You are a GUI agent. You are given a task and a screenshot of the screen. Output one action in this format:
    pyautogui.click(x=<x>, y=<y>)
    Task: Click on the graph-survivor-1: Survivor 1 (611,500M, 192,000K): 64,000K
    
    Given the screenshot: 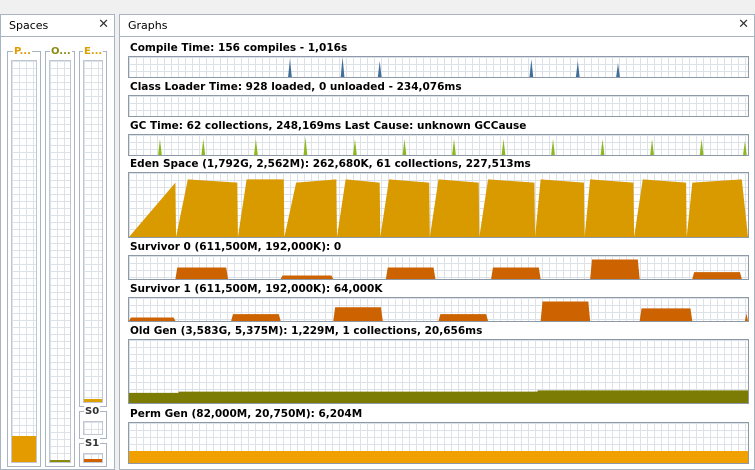 What is the action you would take?
    pyautogui.click(x=437, y=303)
    